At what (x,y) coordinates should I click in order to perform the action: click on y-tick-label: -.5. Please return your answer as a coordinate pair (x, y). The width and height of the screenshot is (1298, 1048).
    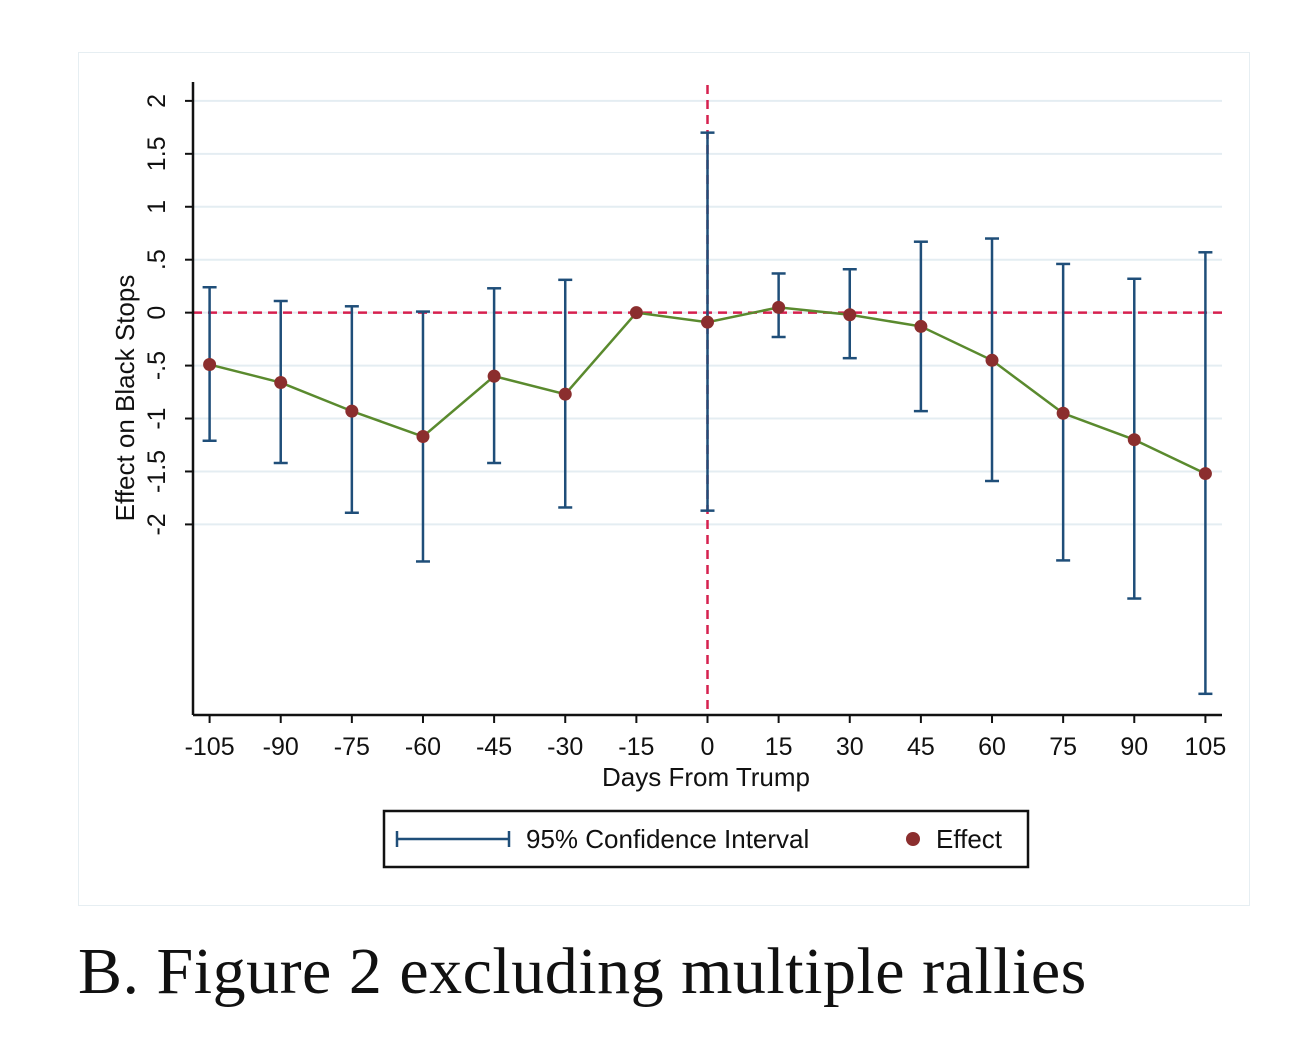
    Looking at the image, I should click on (157, 365).